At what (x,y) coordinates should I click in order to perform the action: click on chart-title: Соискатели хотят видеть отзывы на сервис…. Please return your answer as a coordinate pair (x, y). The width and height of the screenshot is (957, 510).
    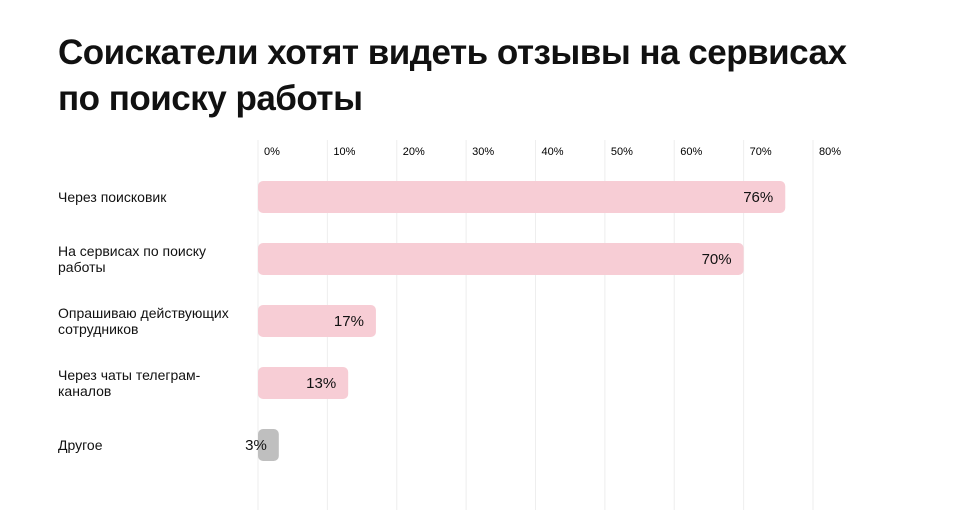
    Looking at the image, I should click on (452, 75).